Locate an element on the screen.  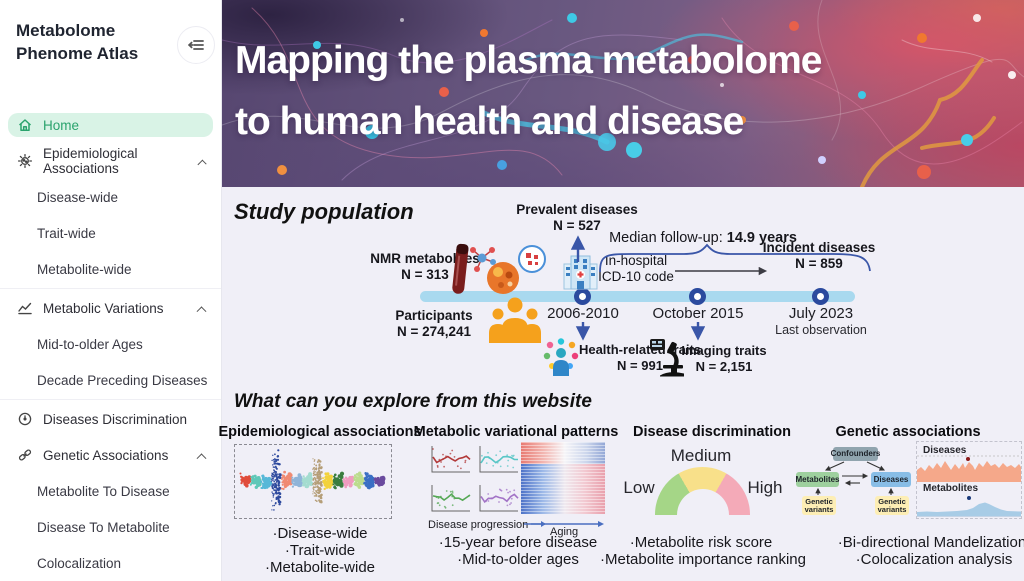
sidebar-item-label: Diseases Discrimination is located at coordinates (115, 419).